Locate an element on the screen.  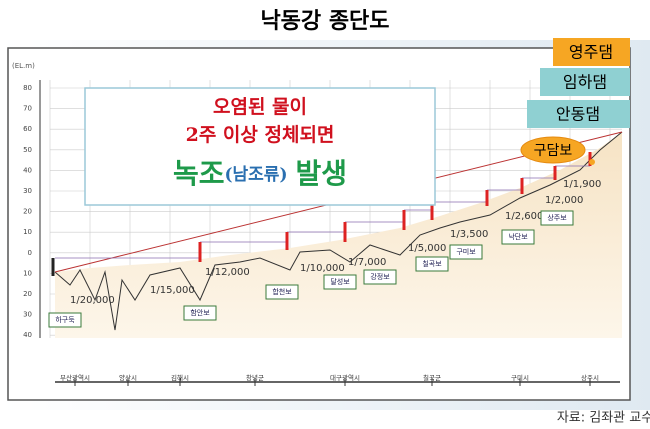
weir-label: 달성보 is located at coordinates (340, 281).